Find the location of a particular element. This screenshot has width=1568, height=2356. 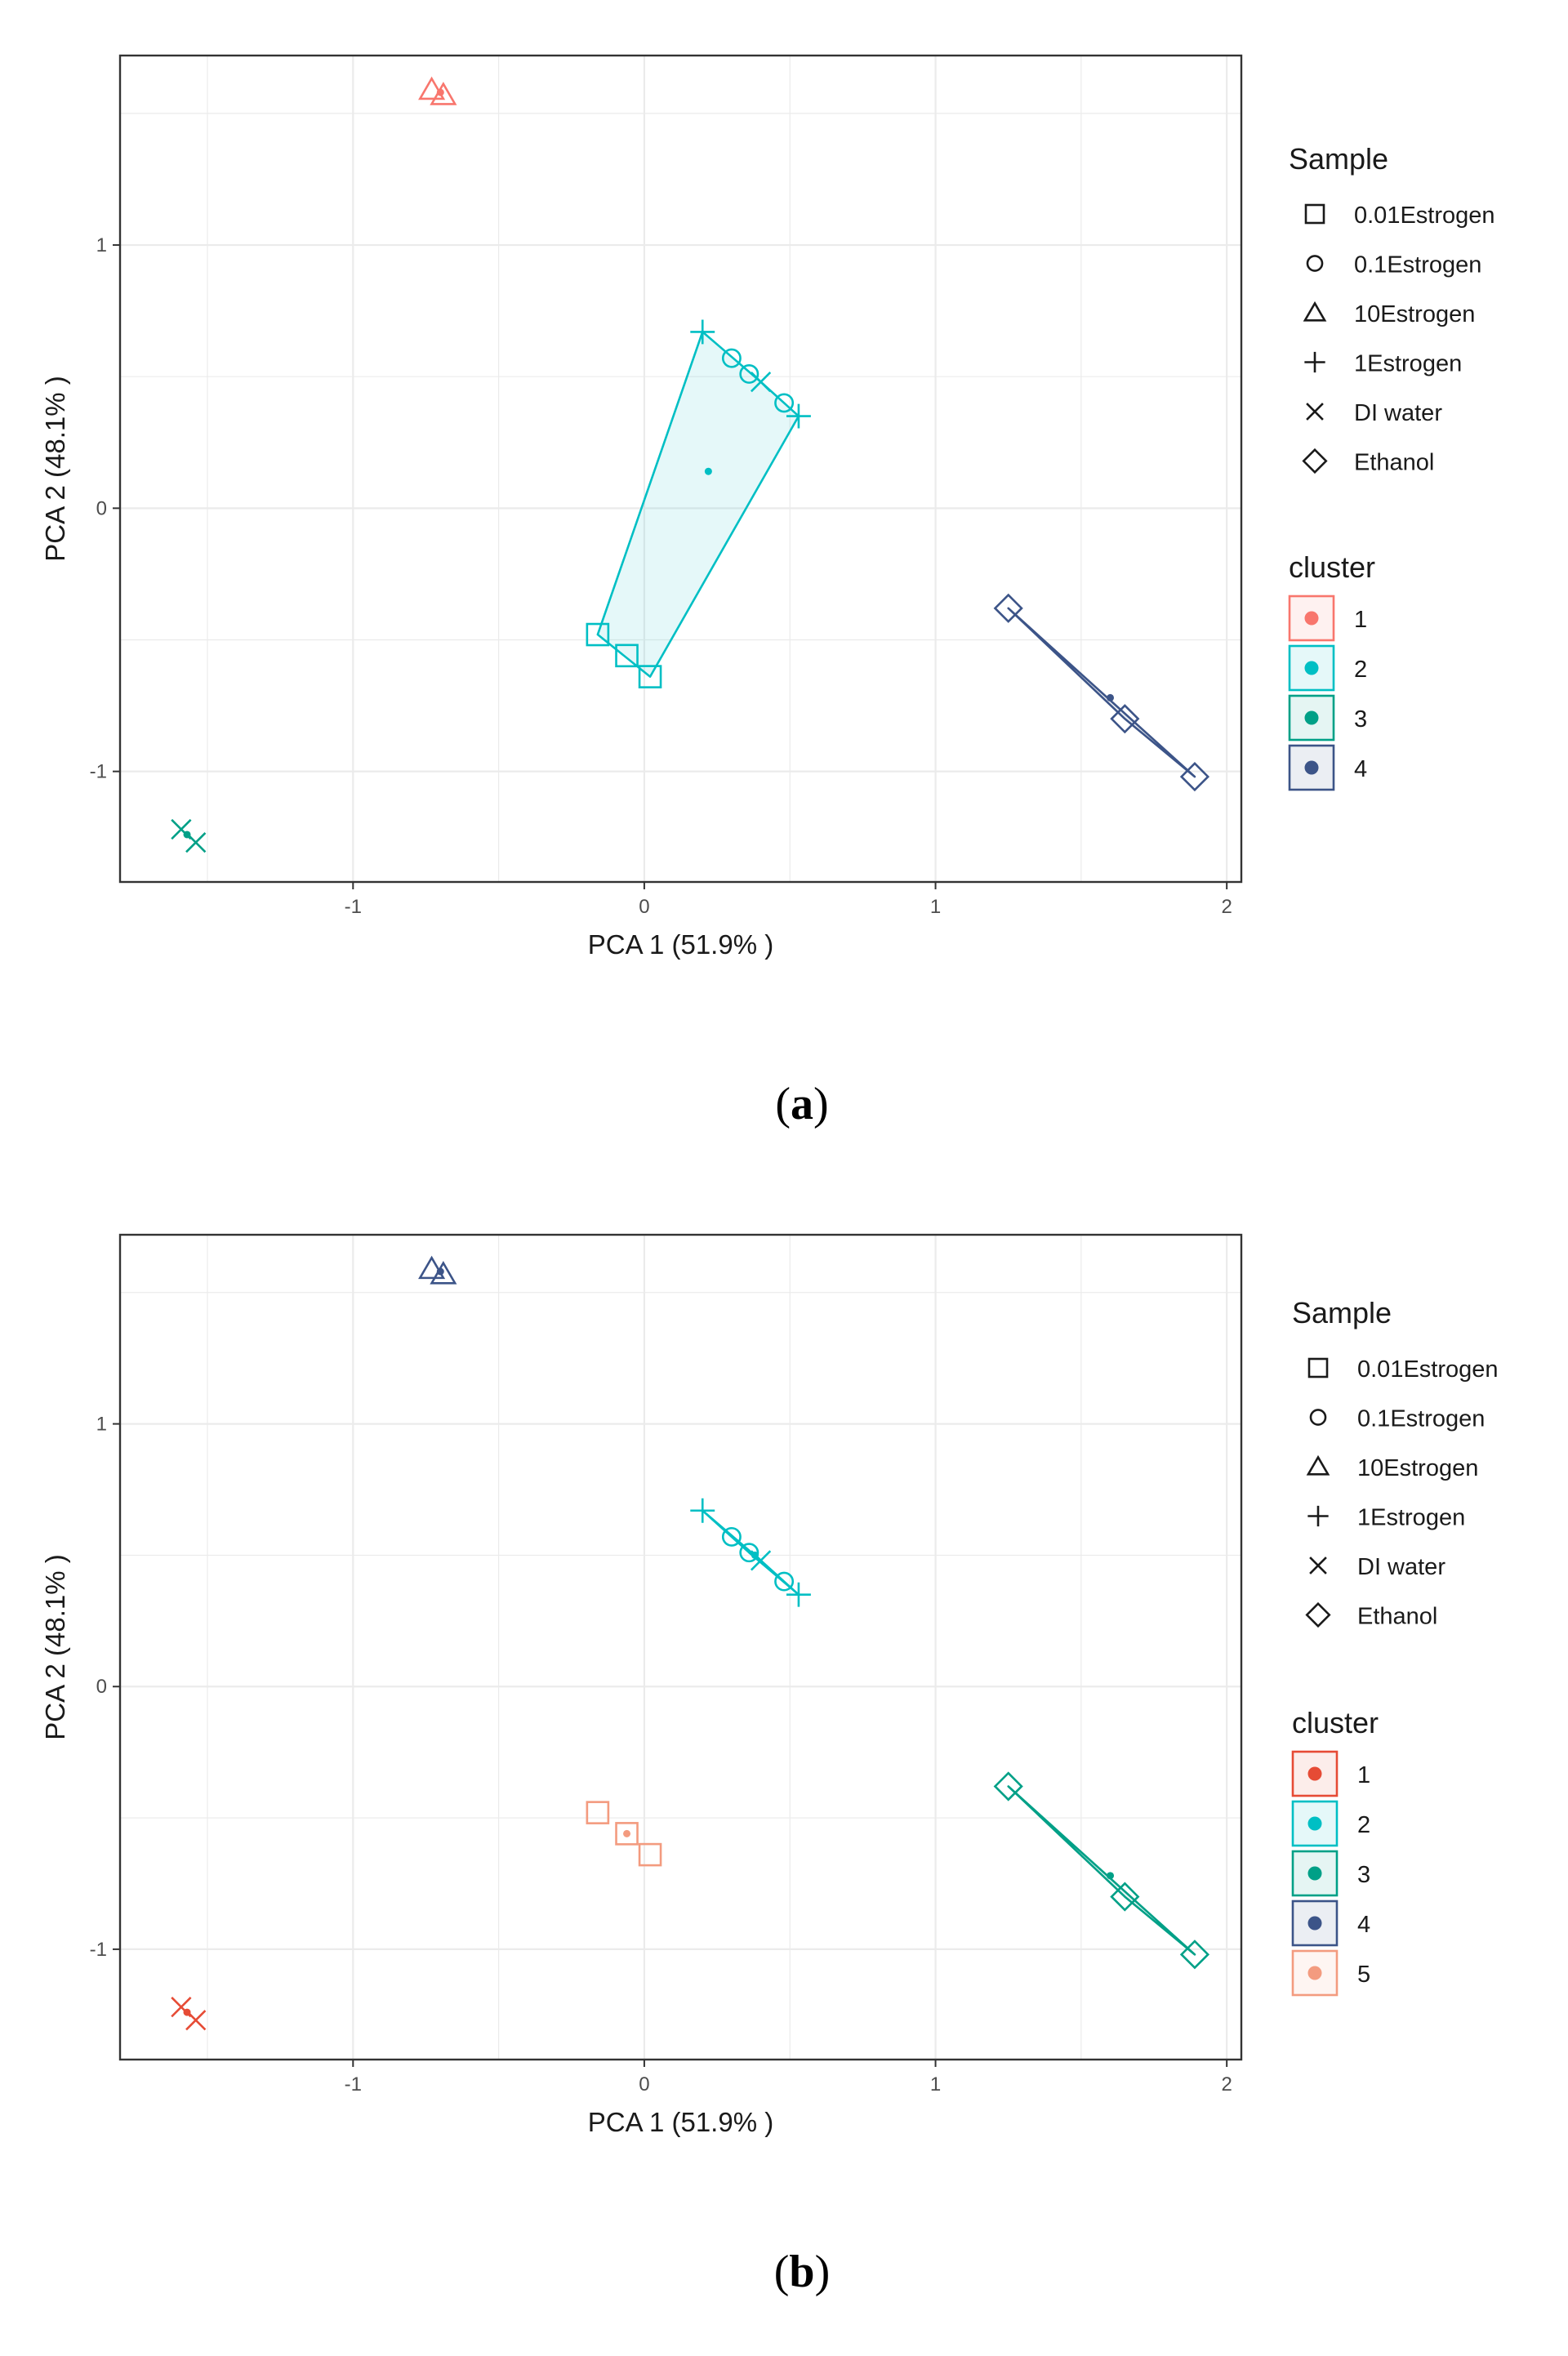

triangle-icon is located at coordinates (1315, 312).